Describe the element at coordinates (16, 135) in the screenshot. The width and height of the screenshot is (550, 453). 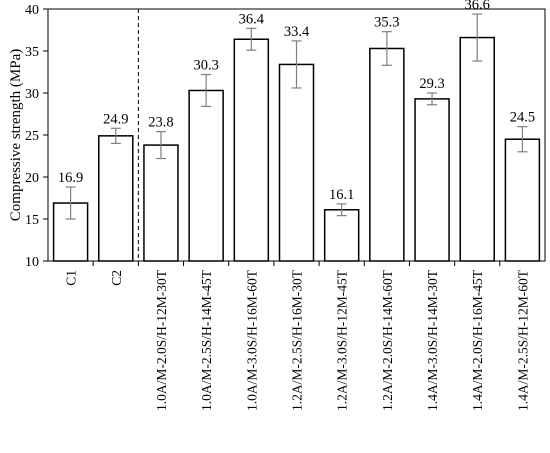
I see `y-axis-title: Compressive strength (MPa)` at that location.